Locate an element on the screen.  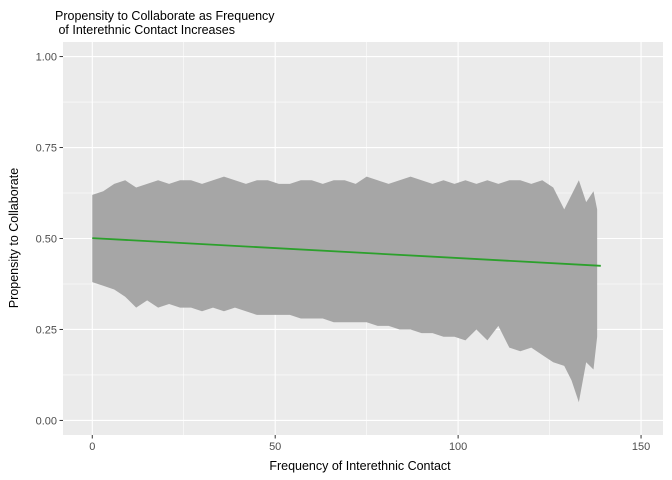
x-tick-label: 150 is located at coordinates (641, 447).